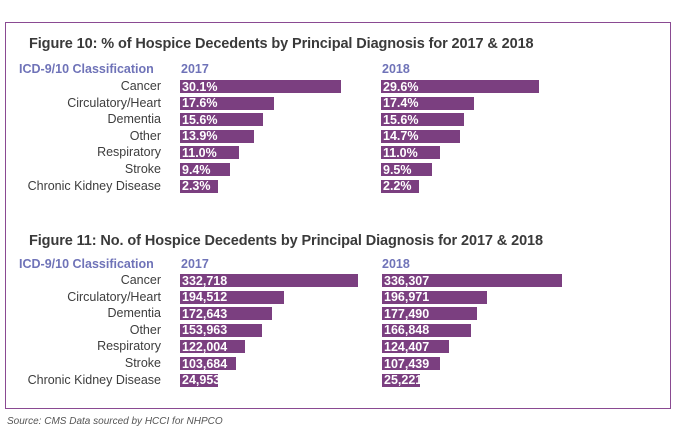  I want to click on figure-10-bar-label-2017: 30.1%, so click(200, 86).